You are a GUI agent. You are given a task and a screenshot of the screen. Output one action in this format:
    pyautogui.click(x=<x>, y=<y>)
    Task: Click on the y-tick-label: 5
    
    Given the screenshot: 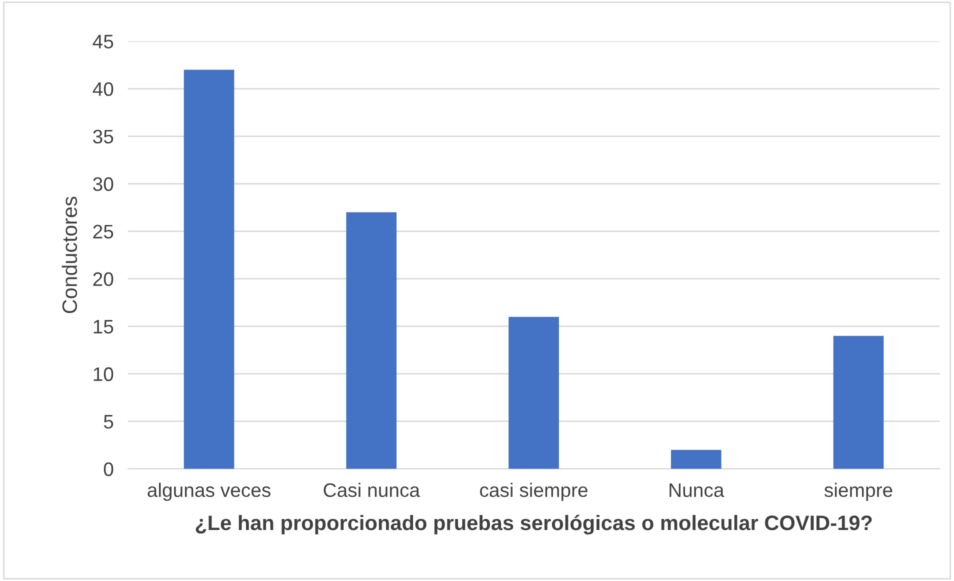 What is the action you would take?
    pyautogui.click(x=109, y=422)
    